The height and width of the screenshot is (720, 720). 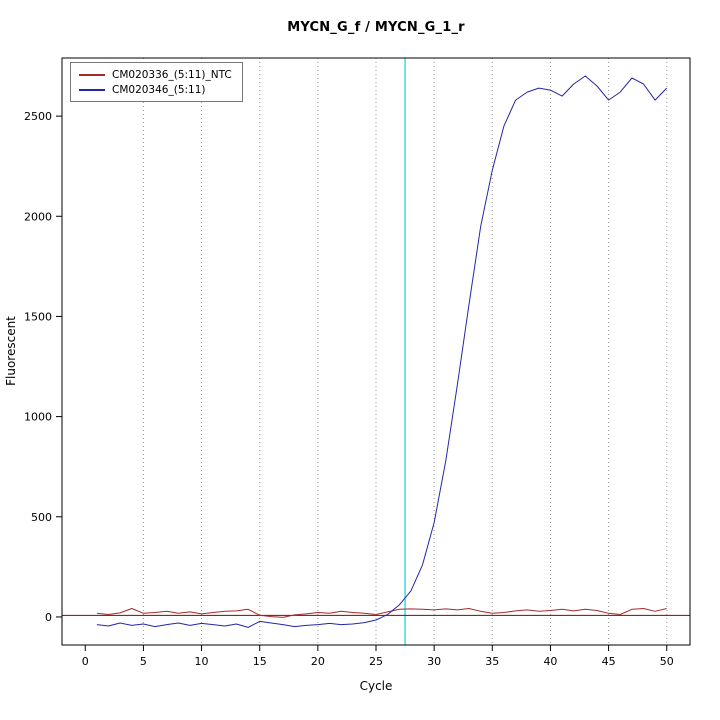 What do you see at coordinates (667, 661) in the screenshot?
I see `x-tick-label: 50` at bounding box center [667, 661].